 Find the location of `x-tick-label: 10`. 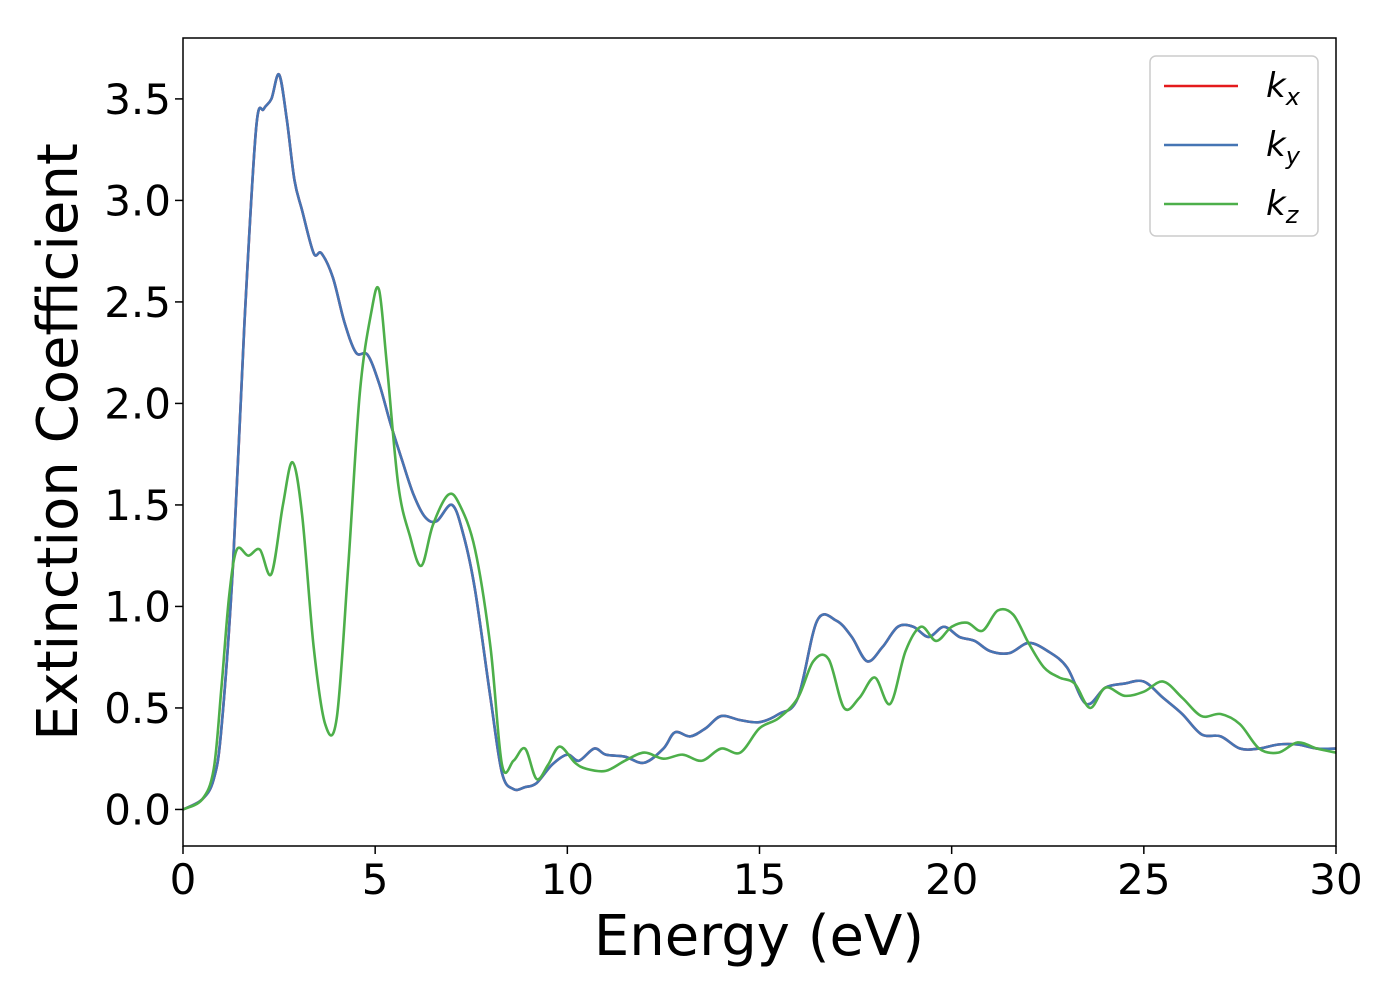

x-tick-label: 10 is located at coordinates (567, 879).